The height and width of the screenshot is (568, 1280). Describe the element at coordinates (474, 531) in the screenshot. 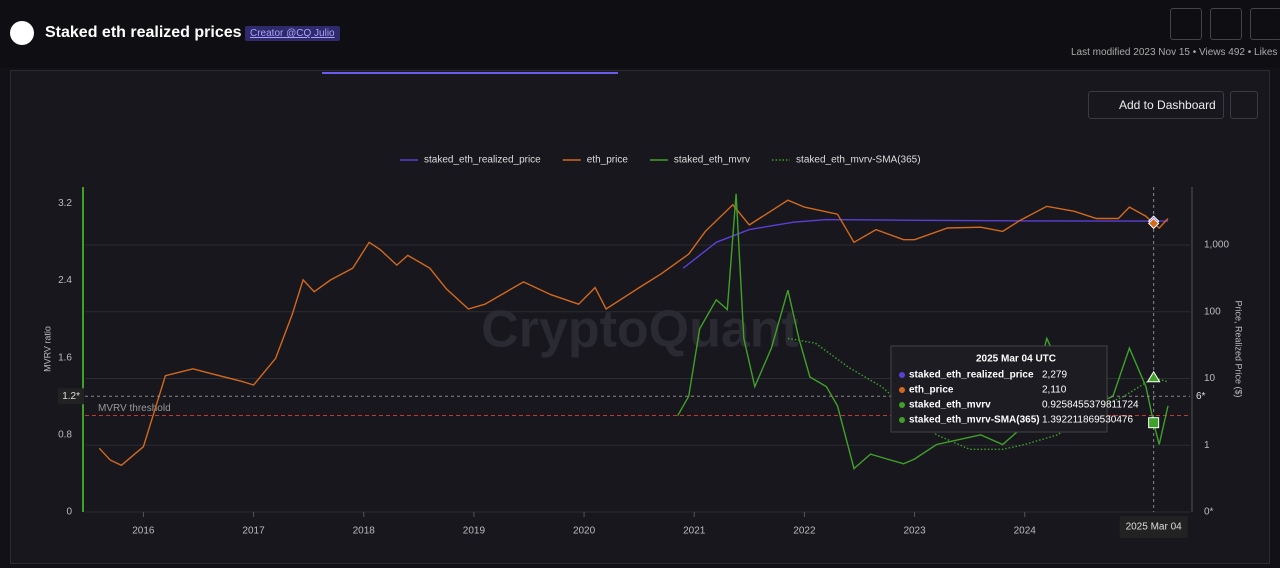

I see `x-tick-label: 2019` at that location.